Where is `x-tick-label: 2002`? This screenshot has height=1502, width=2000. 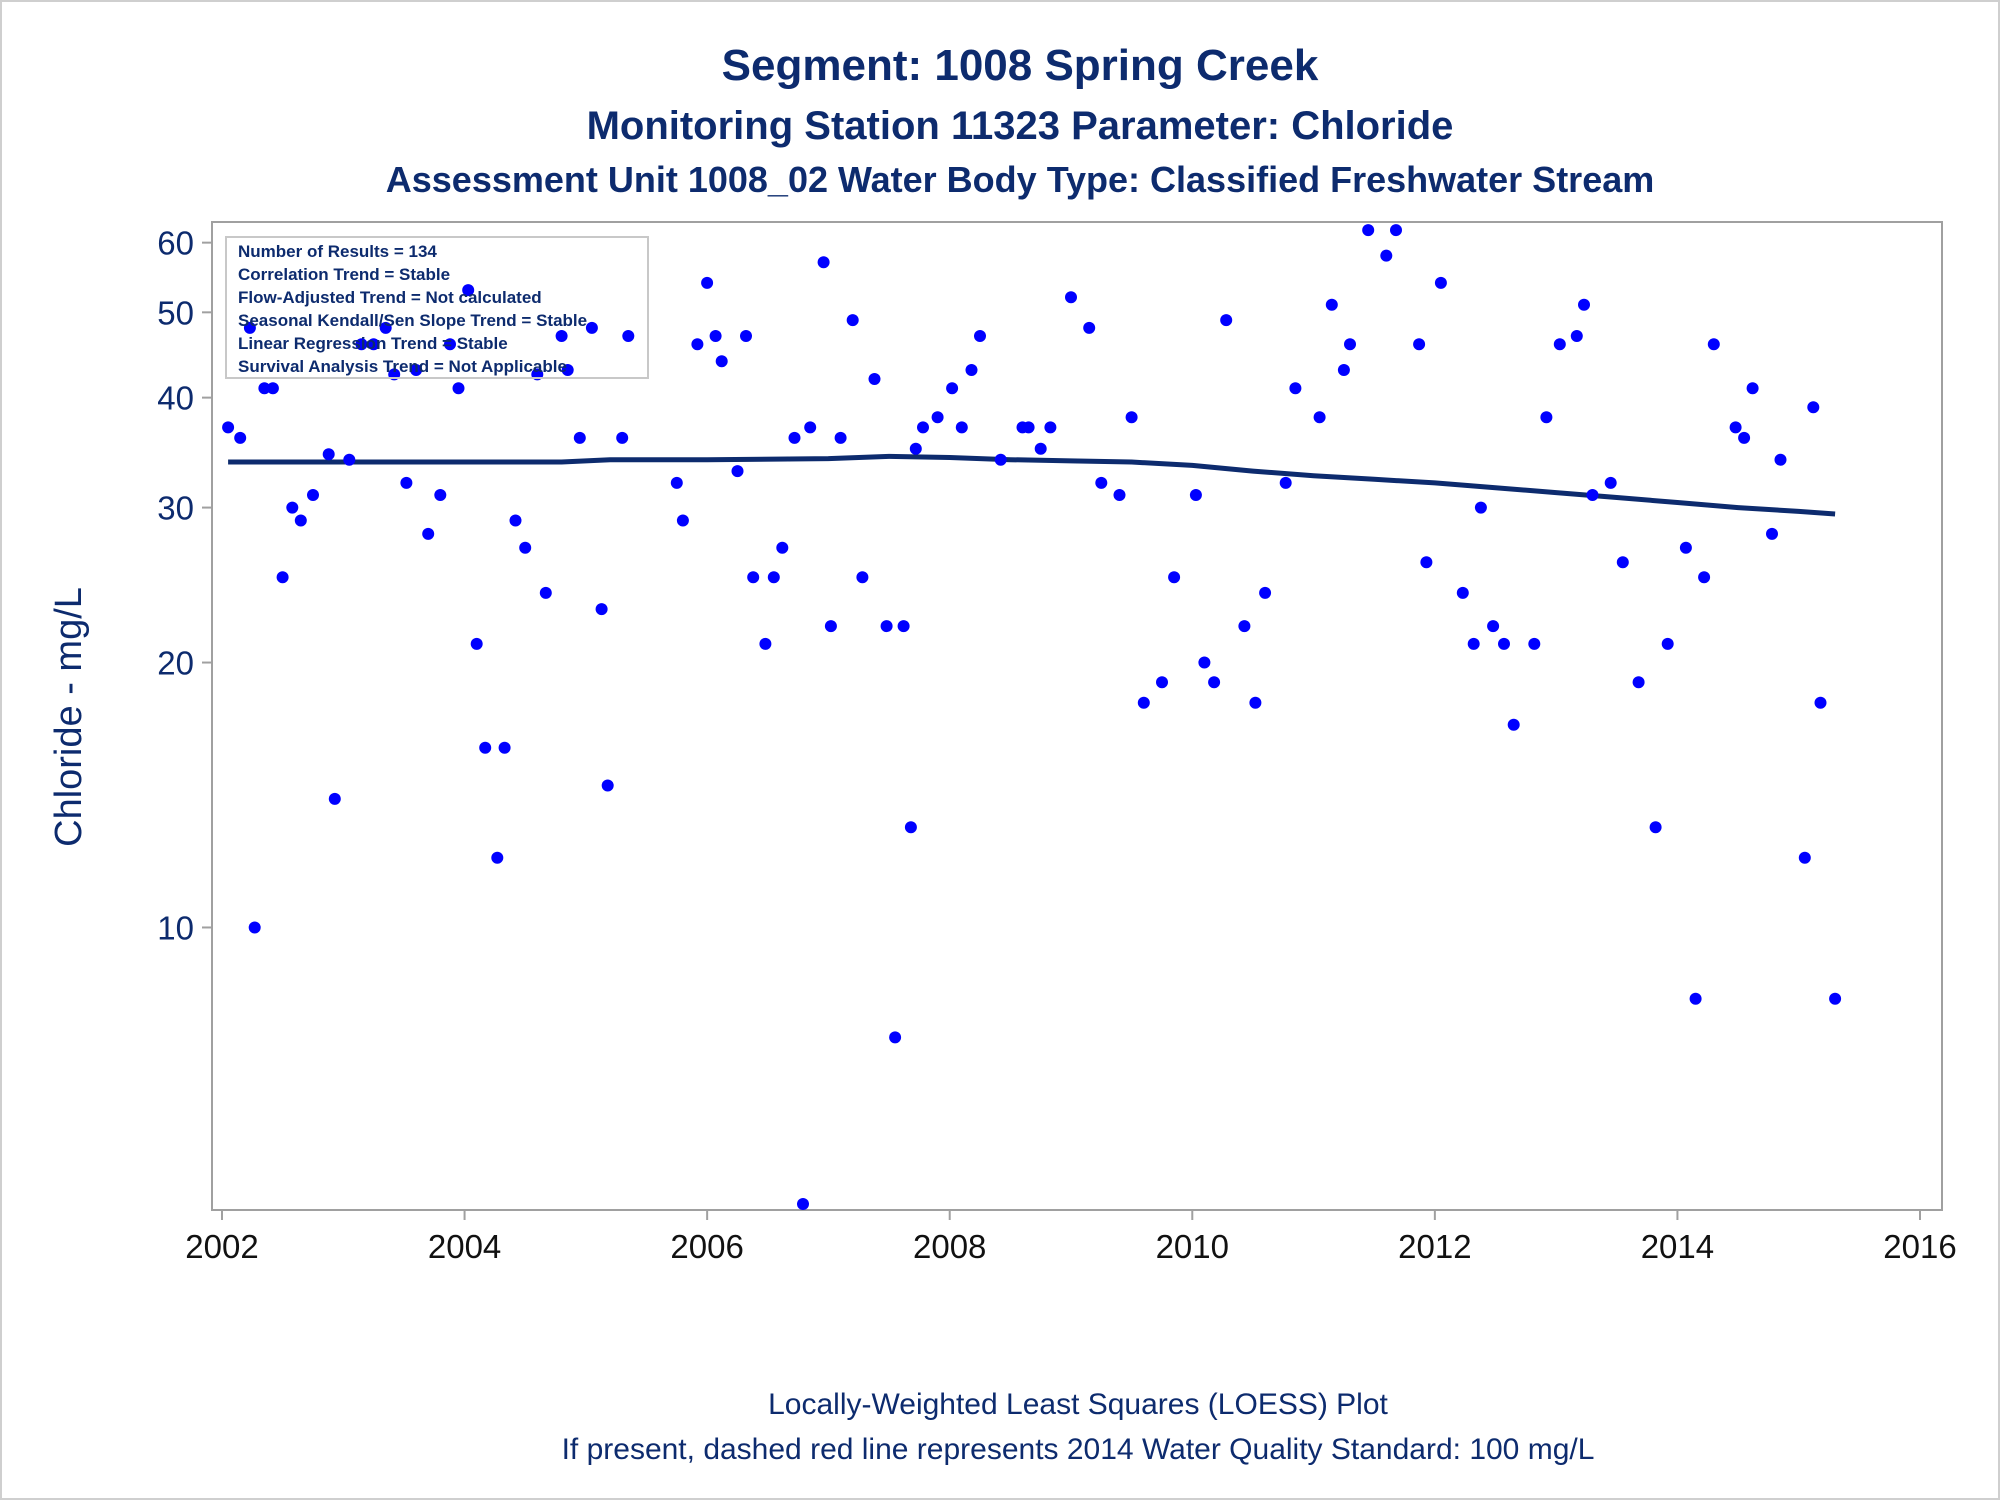 x-tick-label: 2002 is located at coordinates (221, 1246).